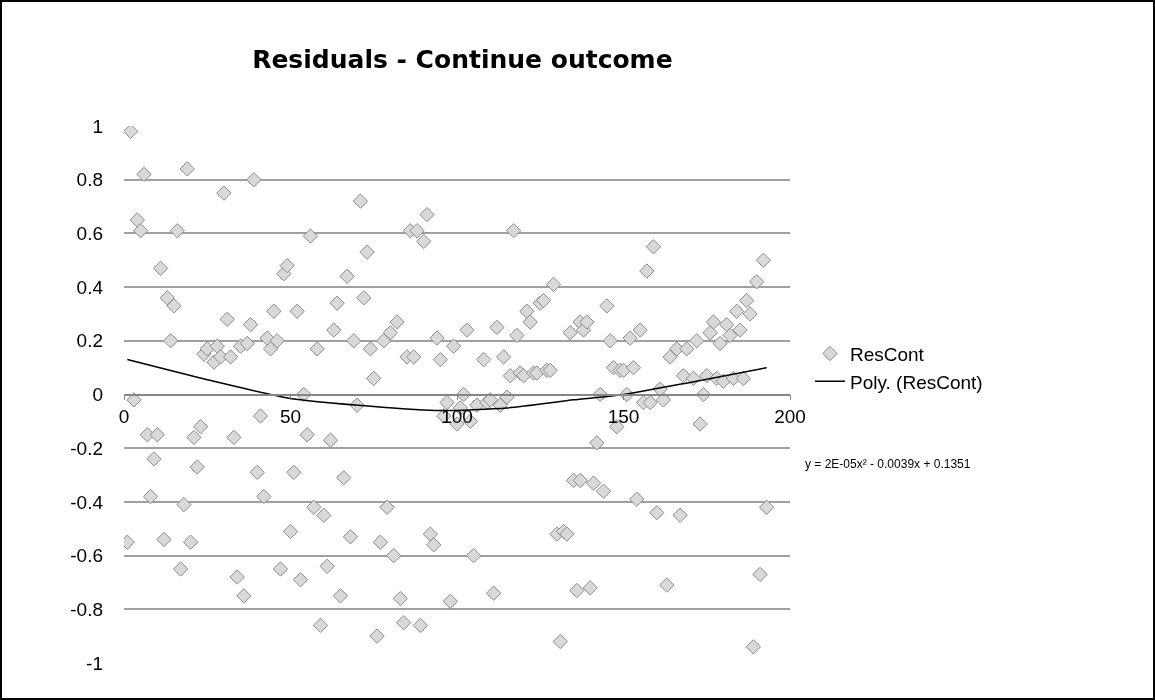  I want to click on x-tick-label: 0, so click(124, 417).